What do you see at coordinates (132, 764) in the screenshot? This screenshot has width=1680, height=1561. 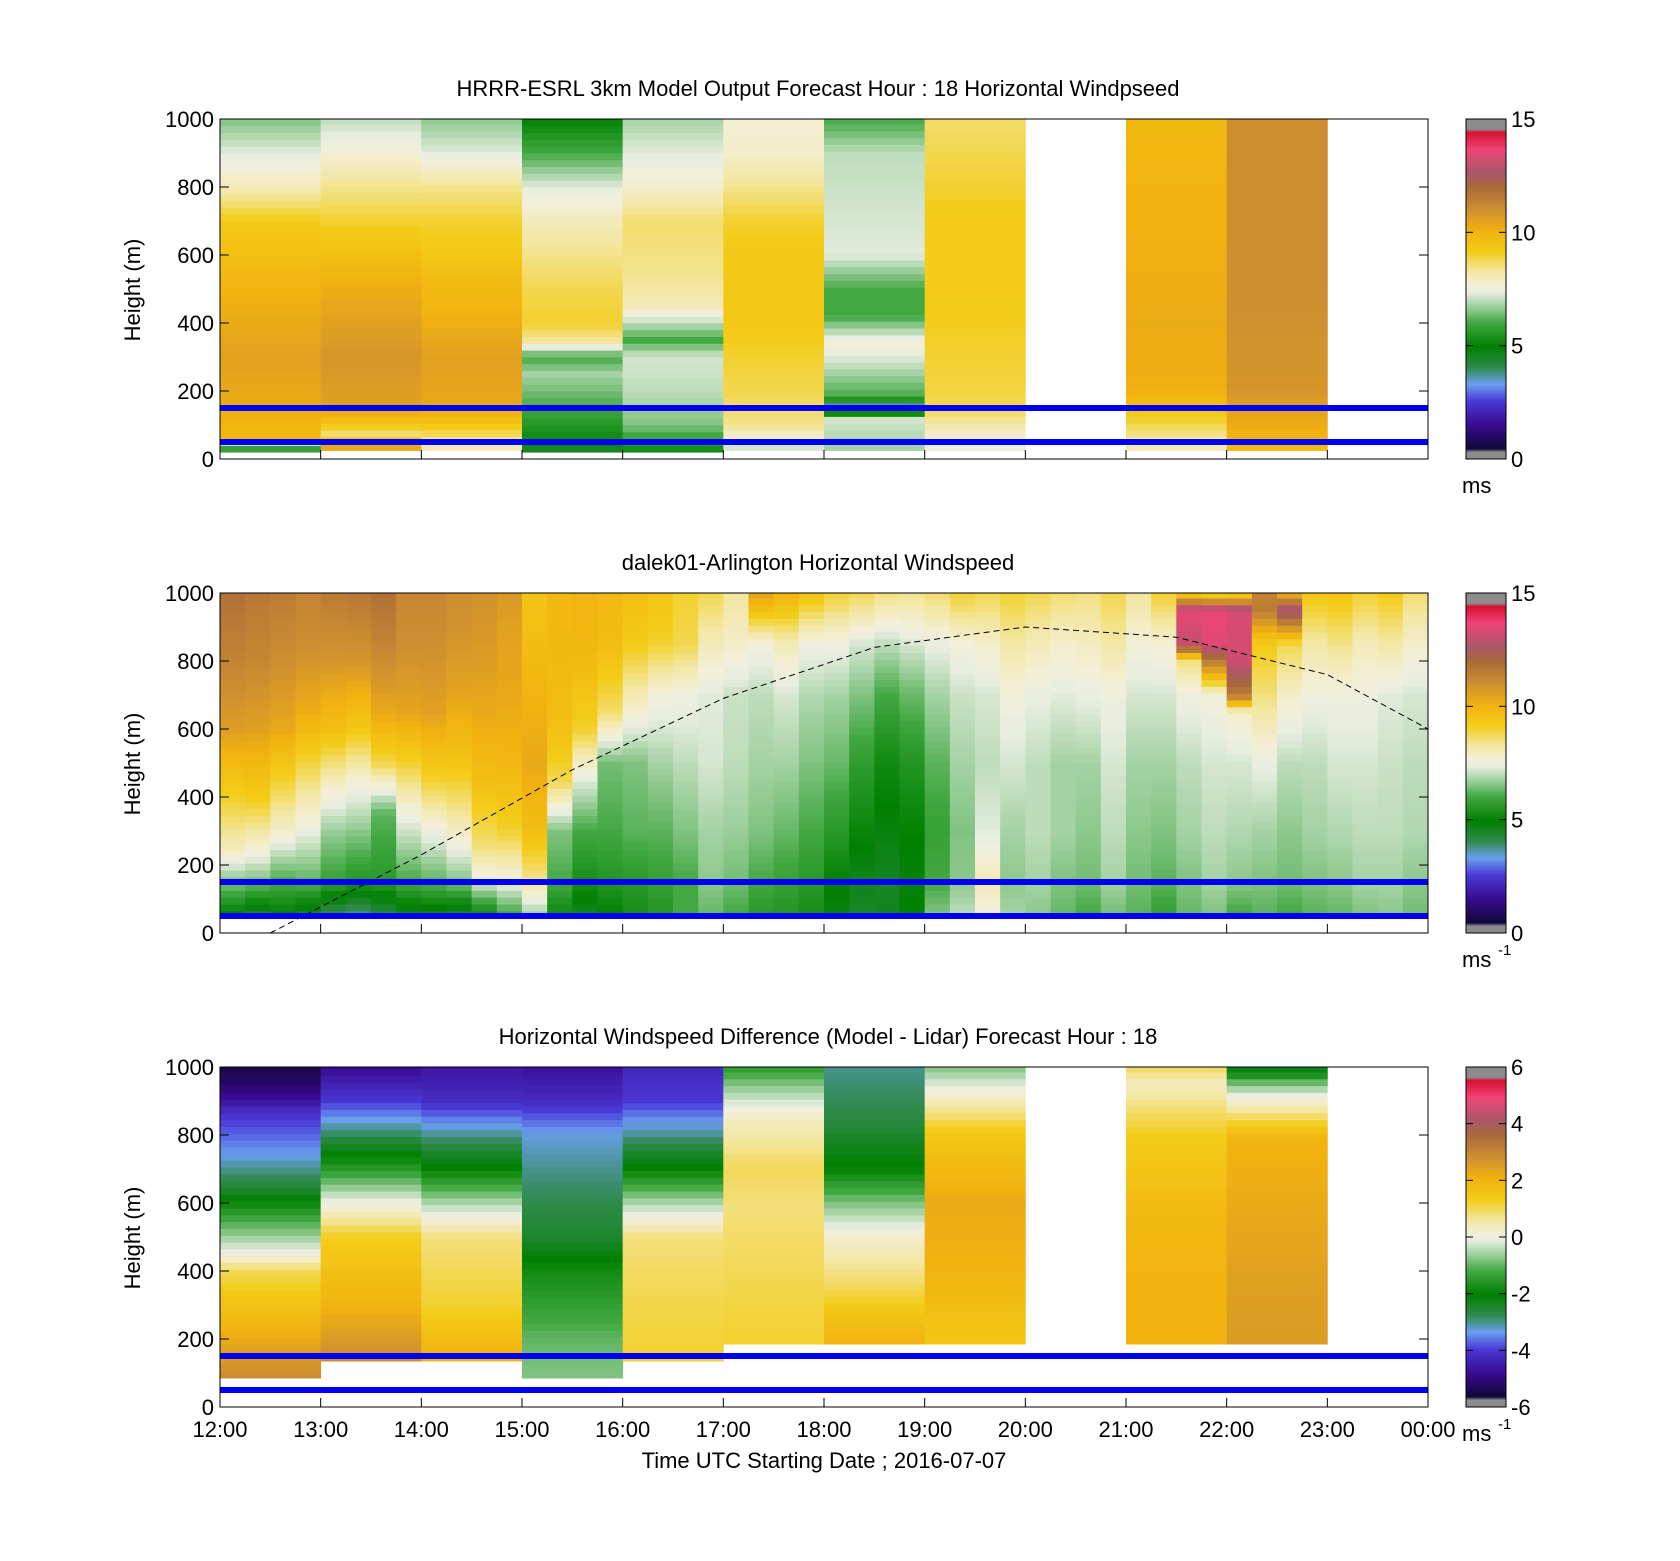 I see `y-axis-label: Height (m)` at bounding box center [132, 764].